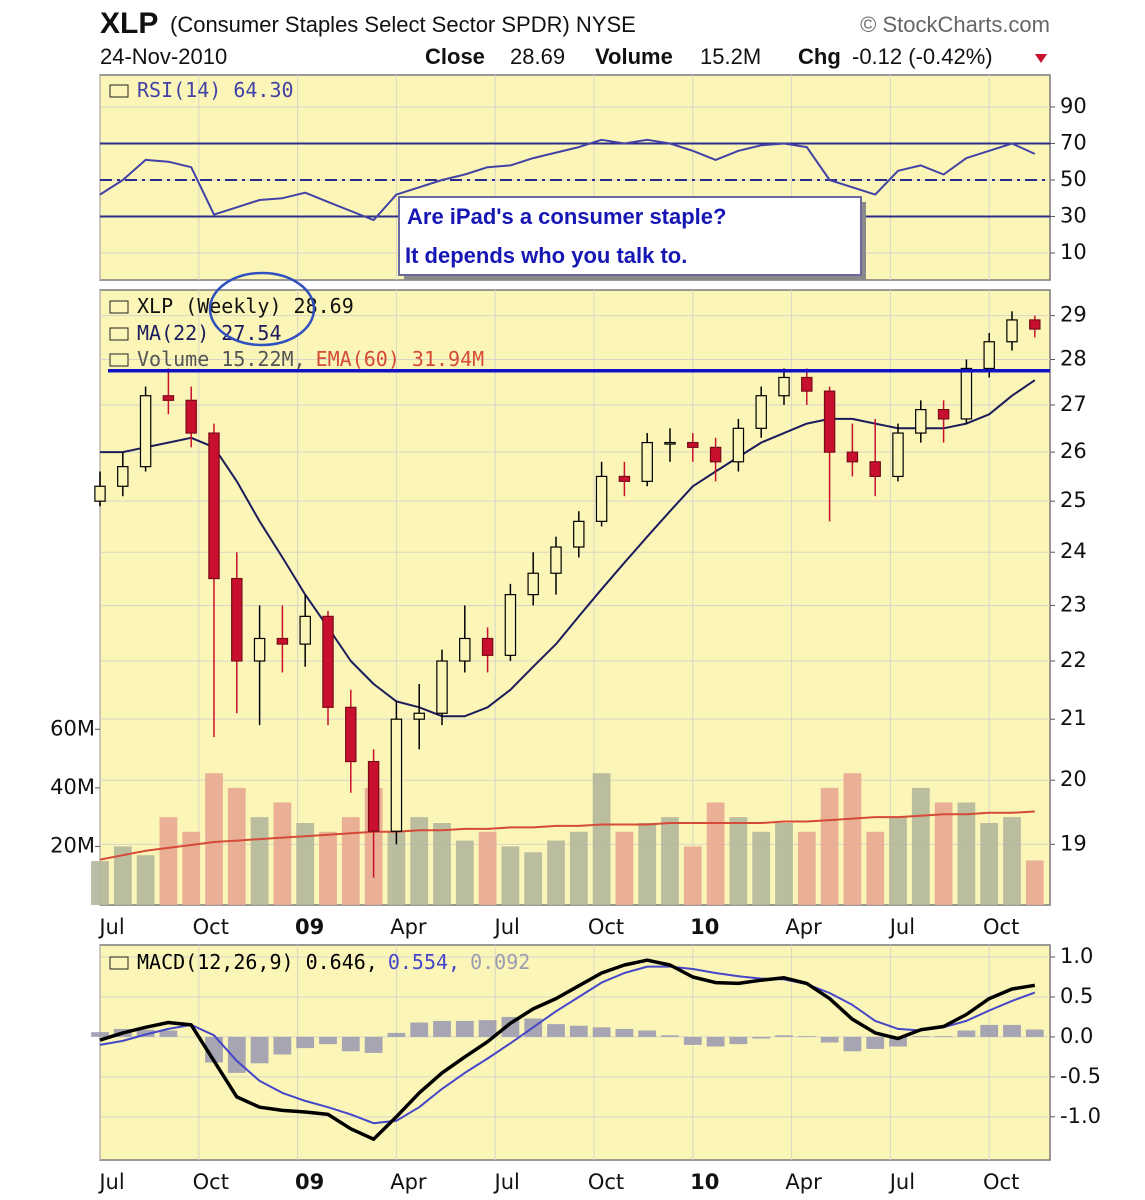  Describe the element at coordinates (408, 927) in the screenshot. I see `x-tick-label: Apr` at that location.